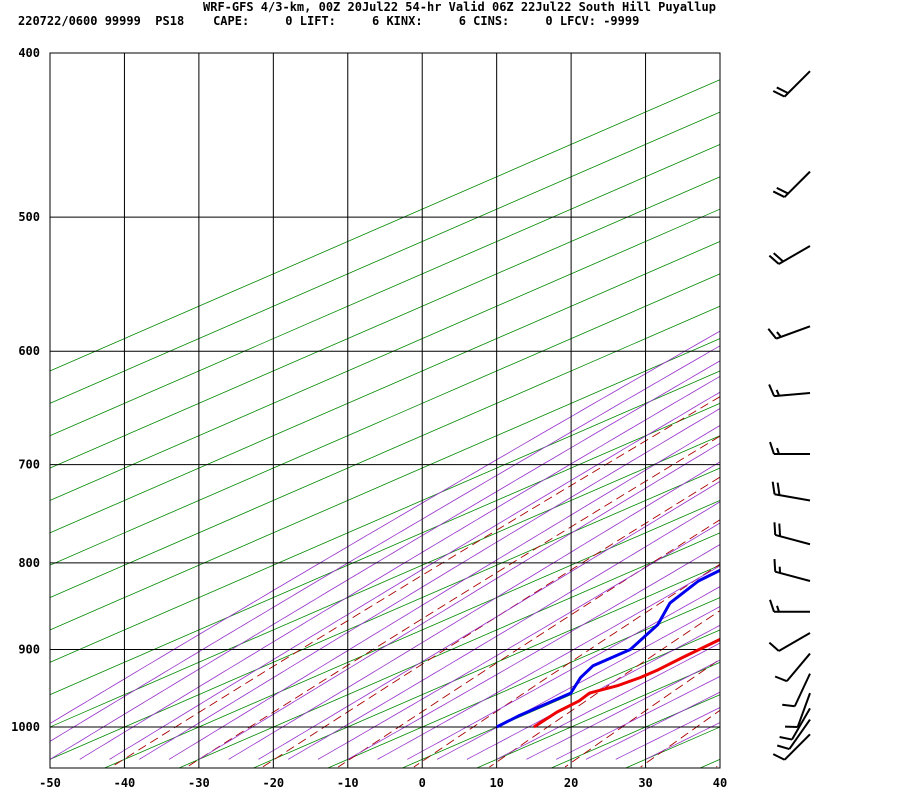  Describe the element at coordinates (29, 465) in the screenshot. I see `pressure-tick-label: 700` at that location.